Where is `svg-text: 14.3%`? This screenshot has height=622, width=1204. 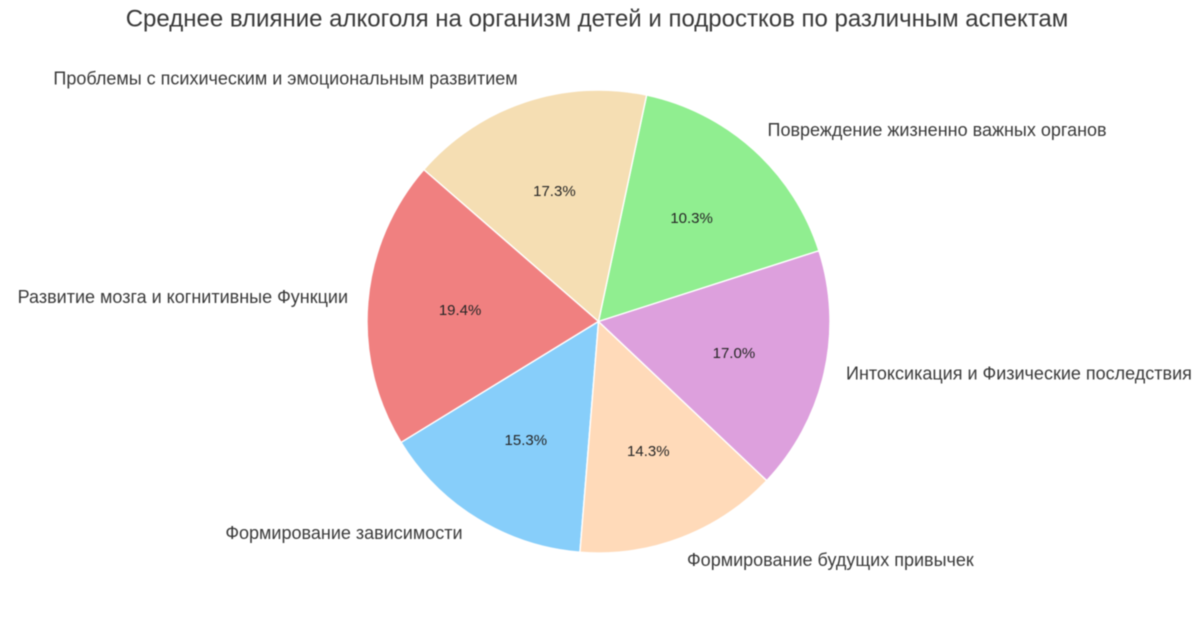
svg-text: 14.3% is located at coordinates (648, 451).